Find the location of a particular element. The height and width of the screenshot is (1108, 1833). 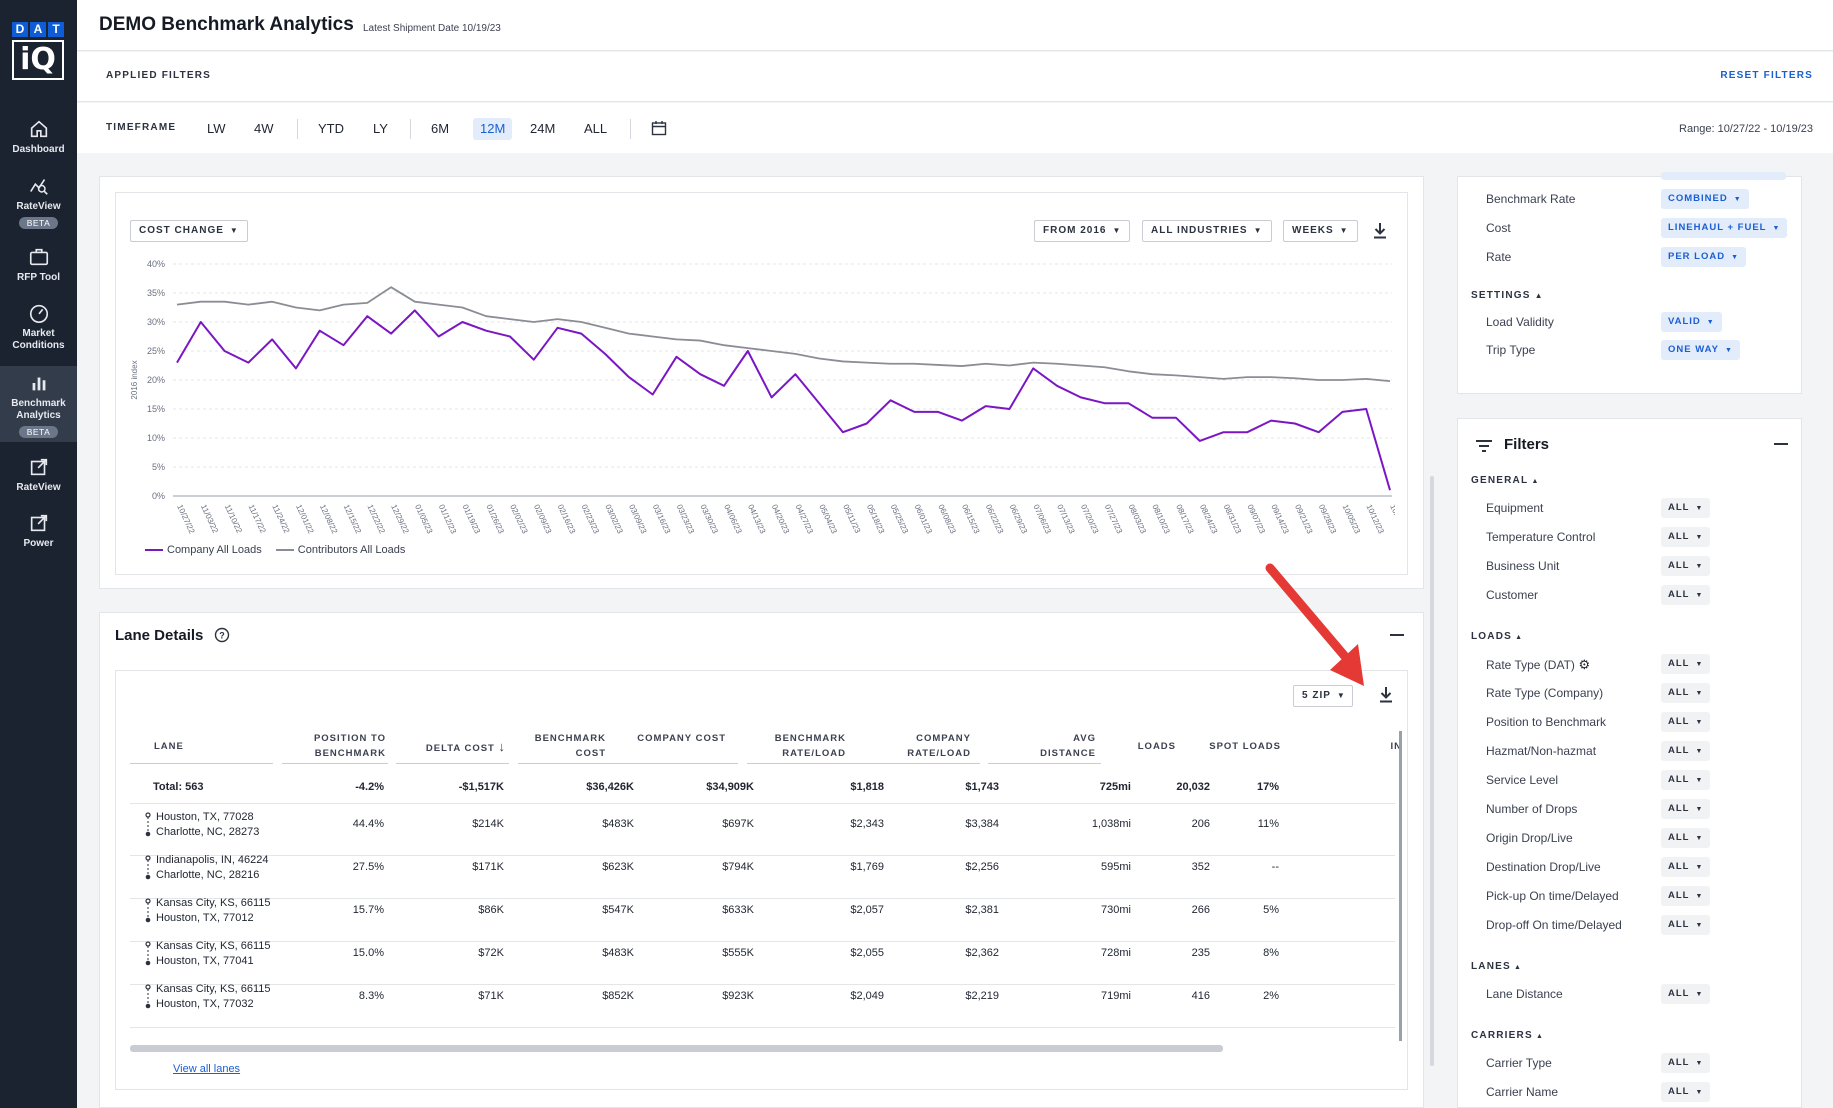

lane-name: Kansas City, KS, 66115 Houston, TX, 77032 is located at coordinates (213, 997).